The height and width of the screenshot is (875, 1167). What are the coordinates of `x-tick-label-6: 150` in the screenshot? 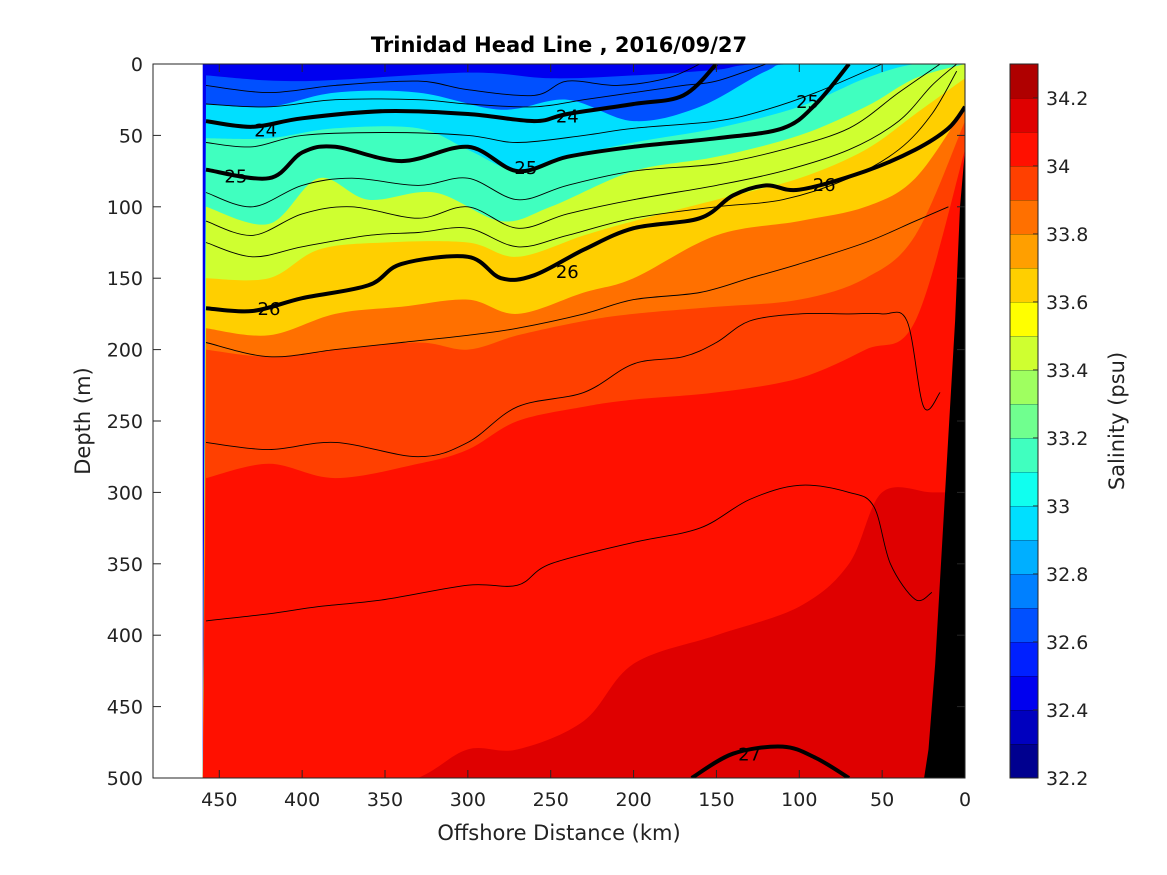 It's located at (716, 800).